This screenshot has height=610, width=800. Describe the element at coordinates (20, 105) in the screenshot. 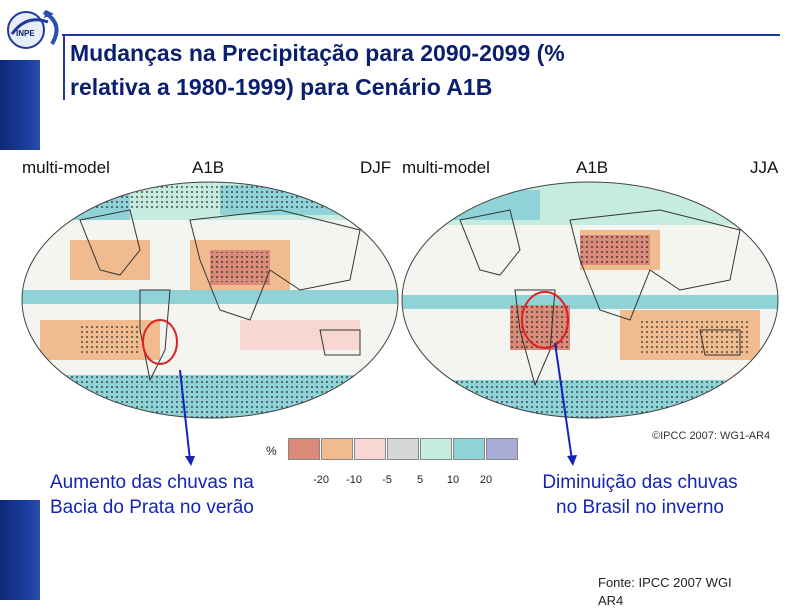

I see `left-accent-bar-top` at that location.